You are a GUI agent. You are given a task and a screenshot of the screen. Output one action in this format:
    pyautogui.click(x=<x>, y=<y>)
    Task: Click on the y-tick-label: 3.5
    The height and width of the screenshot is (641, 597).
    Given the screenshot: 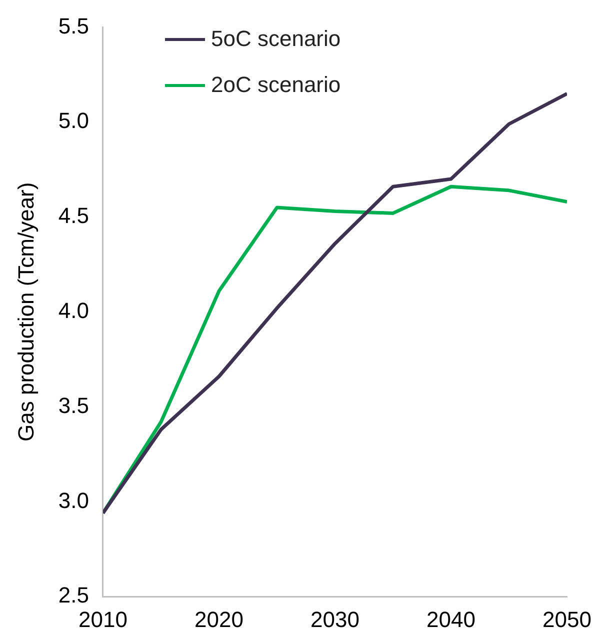 What is the action you would take?
    pyautogui.click(x=73, y=405)
    